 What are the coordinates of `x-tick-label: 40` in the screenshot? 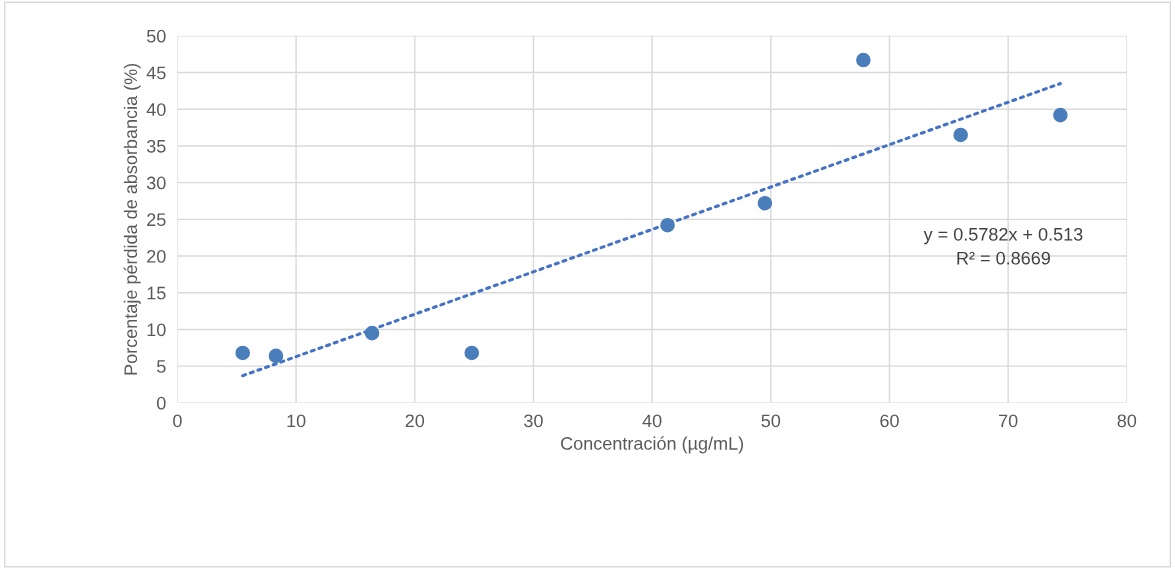 It's located at (652, 421).